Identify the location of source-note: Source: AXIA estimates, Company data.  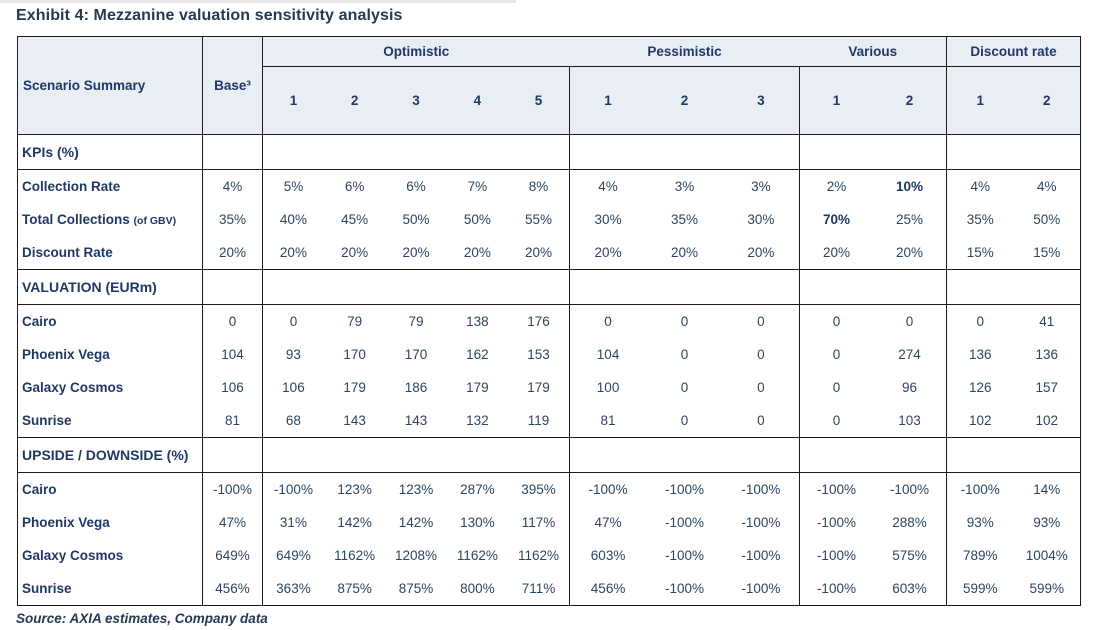
(142, 618).